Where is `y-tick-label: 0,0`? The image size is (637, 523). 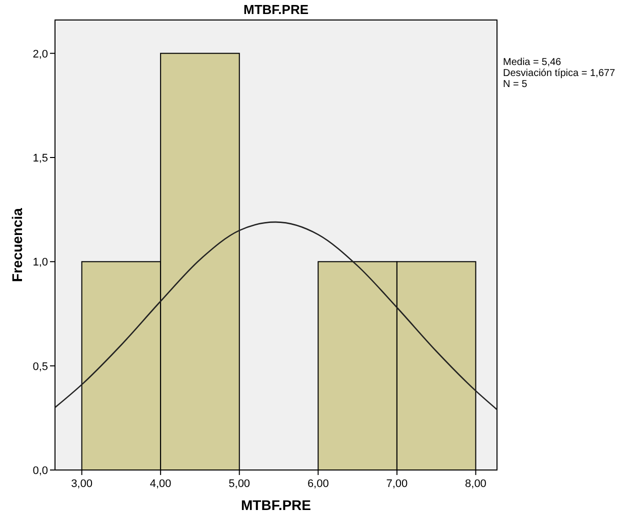 y-tick-label: 0,0 is located at coordinates (40, 471).